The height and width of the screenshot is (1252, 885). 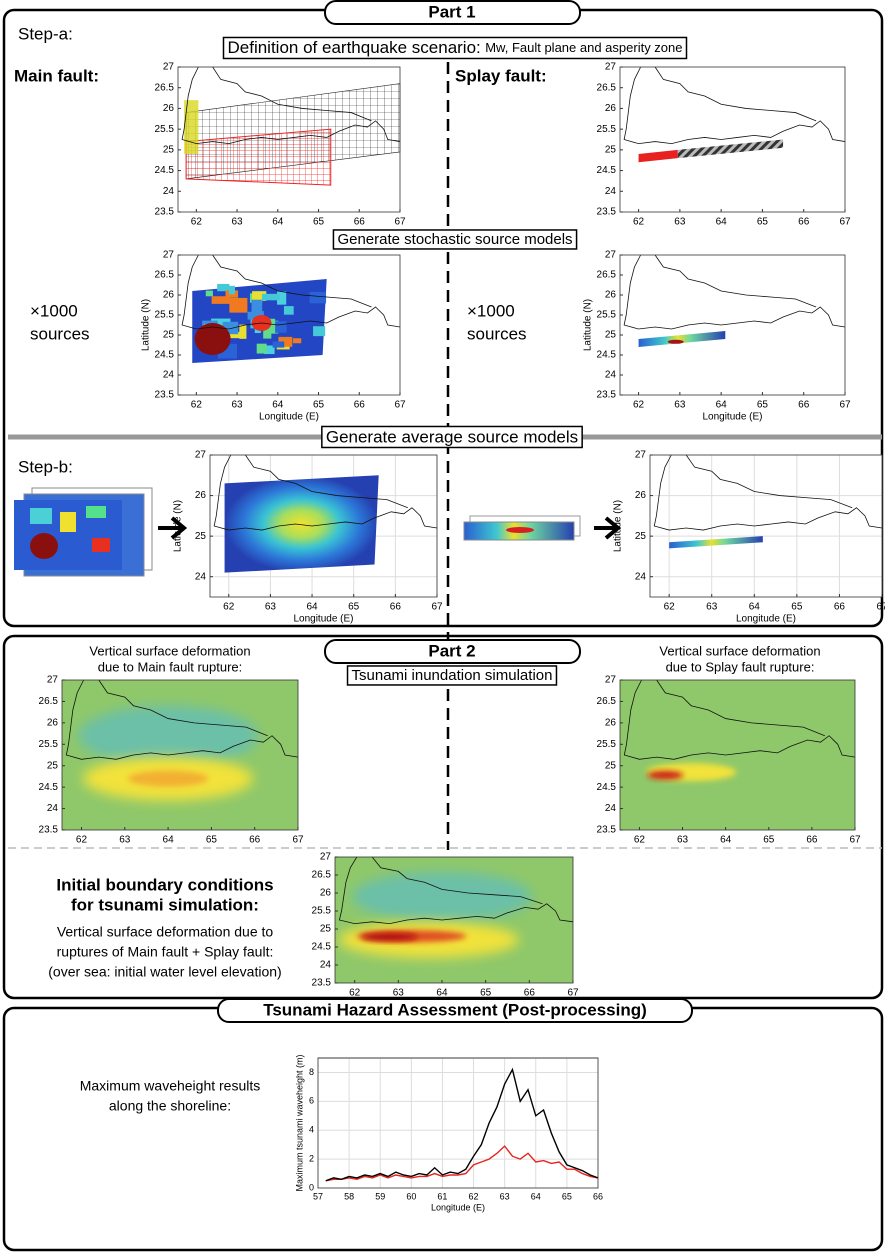 What do you see at coordinates (49, 787) in the screenshot?
I see `lat-tick-label: 24.5` at bounding box center [49, 787].